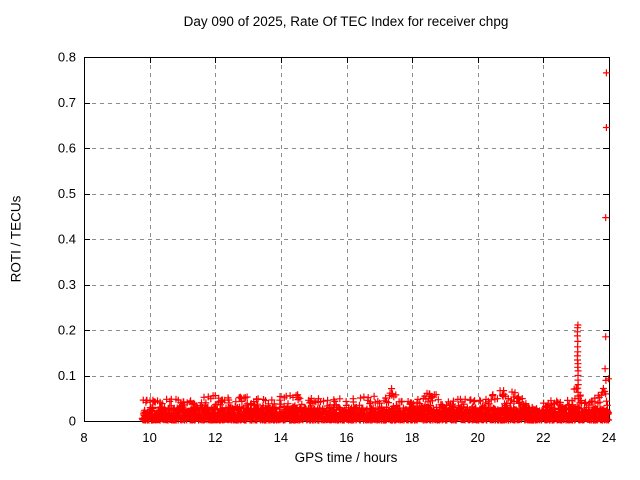  I want to click on y-tick-labels: 0 0.1 0.2 0.3 0.4 0.5 0.6 0.7 0.8, so click(67, 239).